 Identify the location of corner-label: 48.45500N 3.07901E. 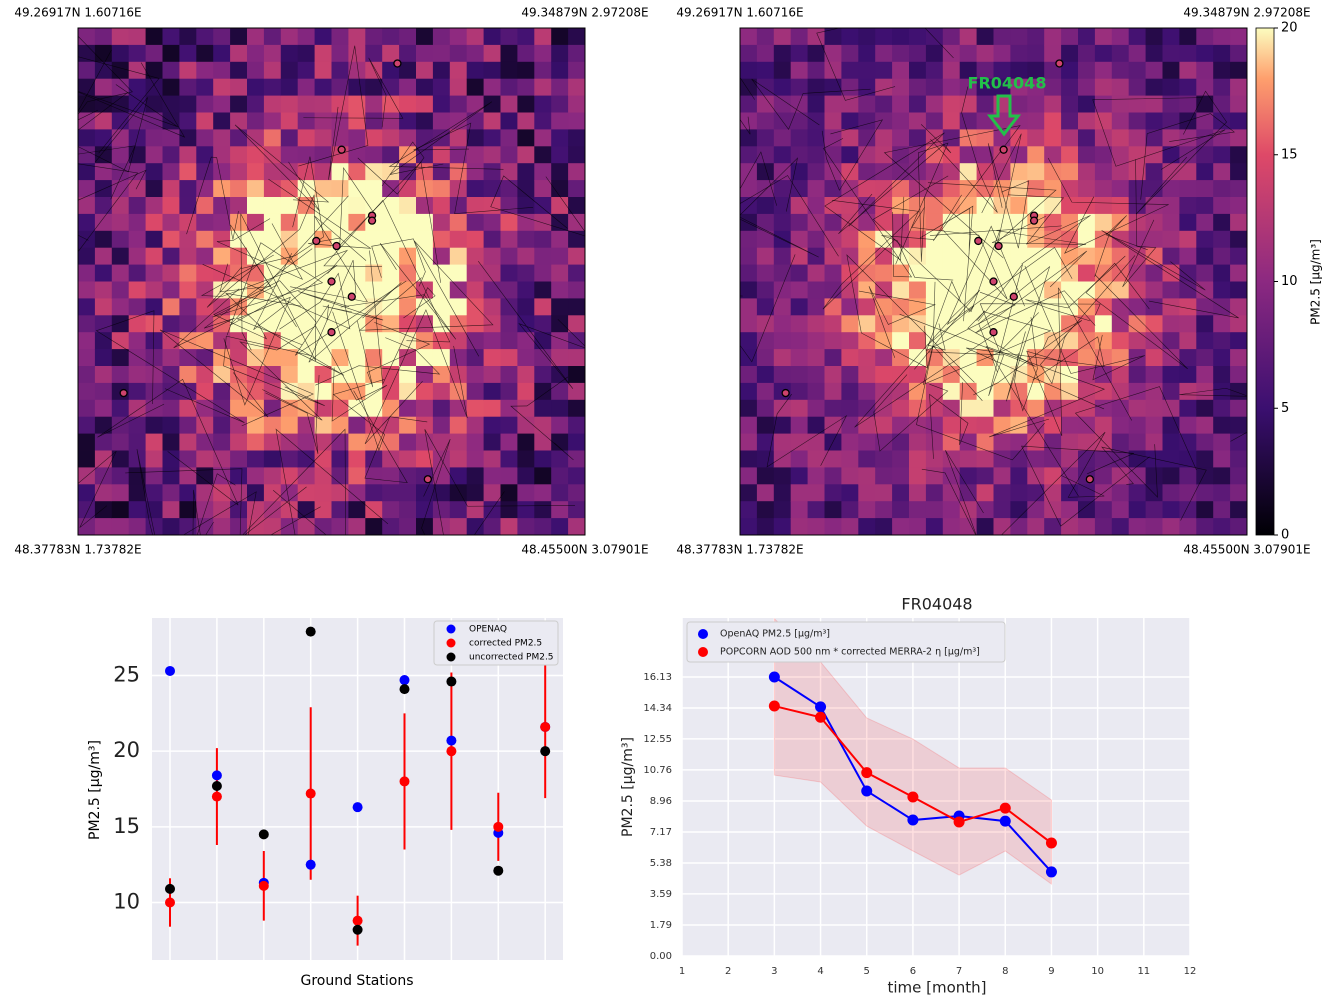
(1246, 550).